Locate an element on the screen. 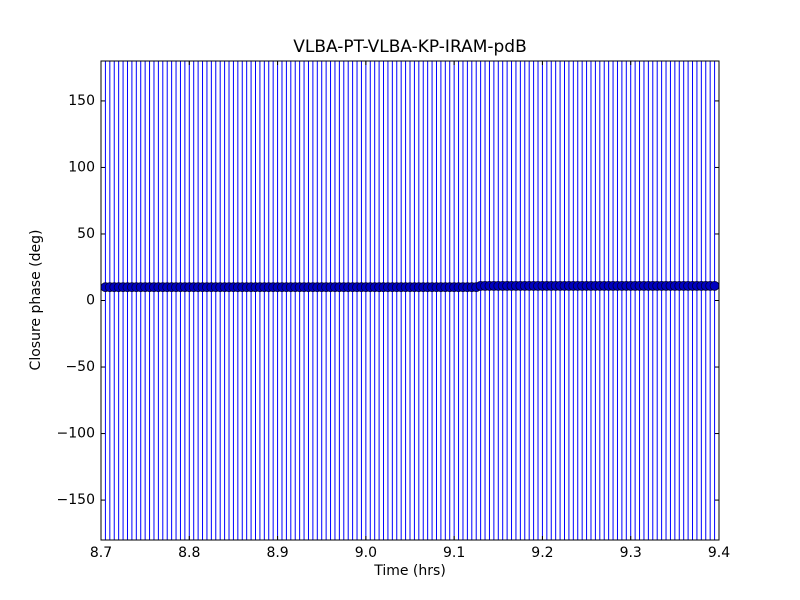  y-tick-label: −100 is located at coordinates (76, 434).